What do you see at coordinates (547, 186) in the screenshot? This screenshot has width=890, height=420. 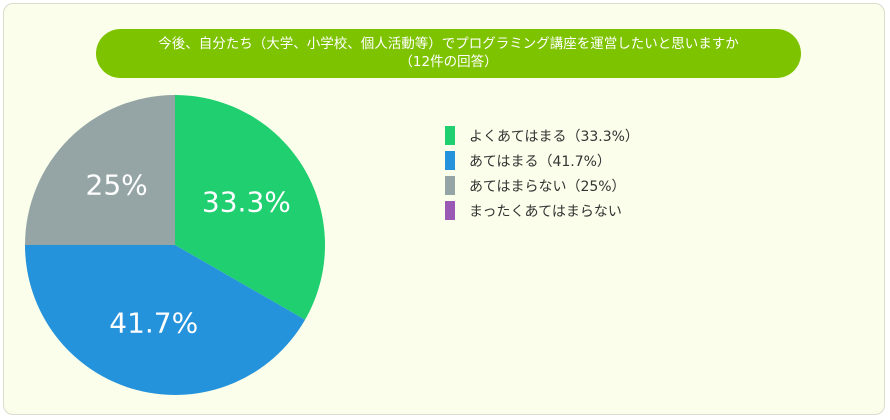 I see `legend-label: あてはまらない（25%）` at bounding box center [547, 186].